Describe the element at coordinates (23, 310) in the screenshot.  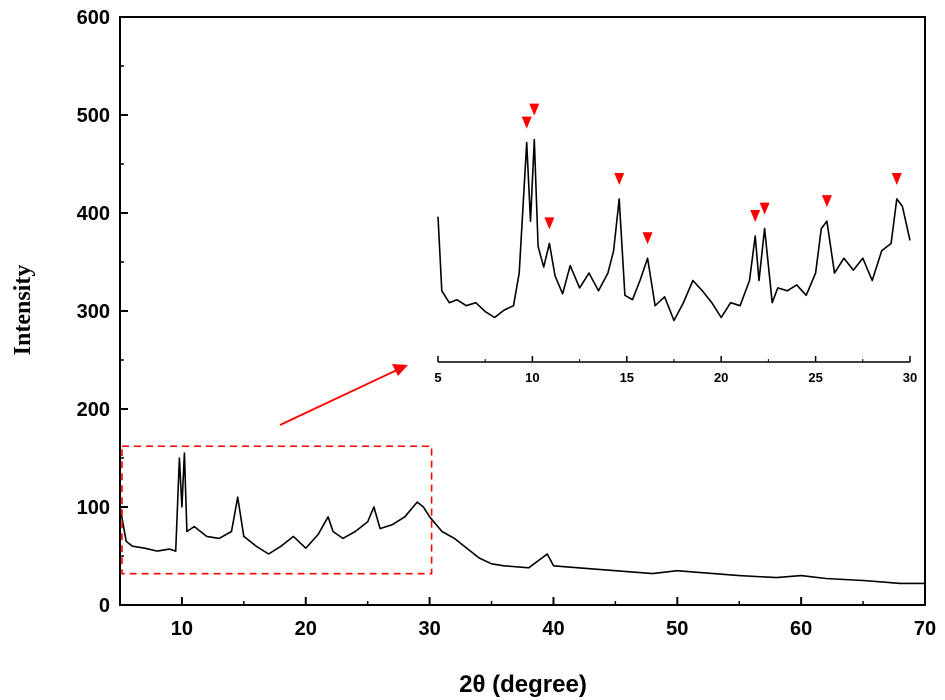
I see `y-axis-title: Intensity` at that location.